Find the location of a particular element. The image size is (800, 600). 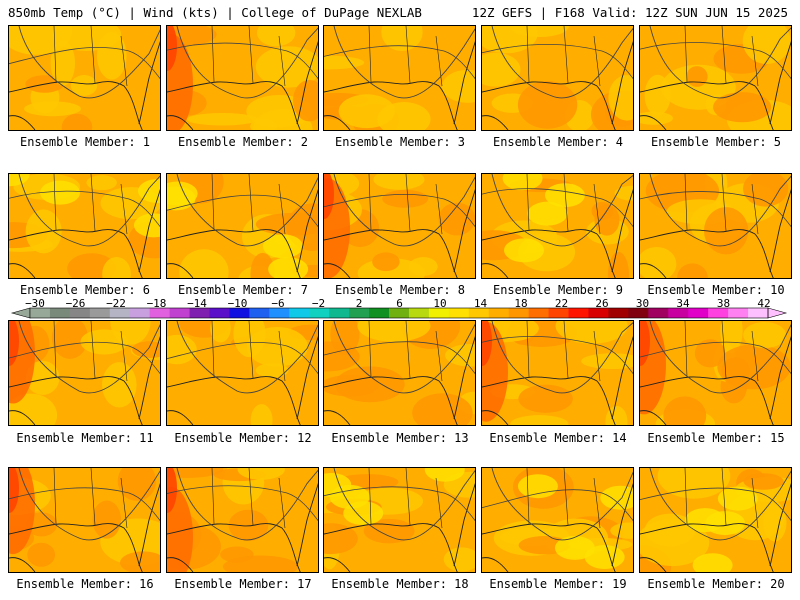

colorbar-tick-label: −2 is located at coordinates (318, 303).